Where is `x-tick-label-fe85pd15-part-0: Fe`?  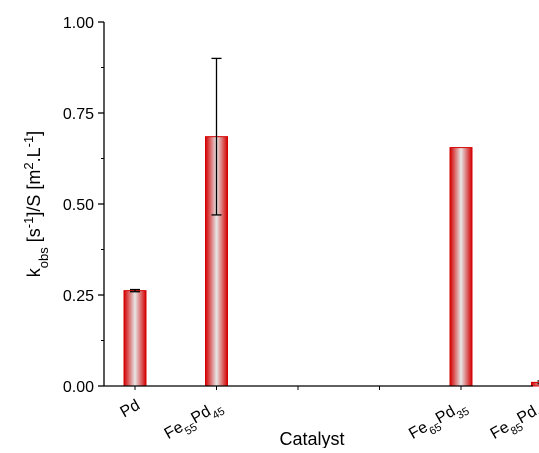 x-tick-label-fe85pd15-part-0: Fe is located at coordinates (500, 431).